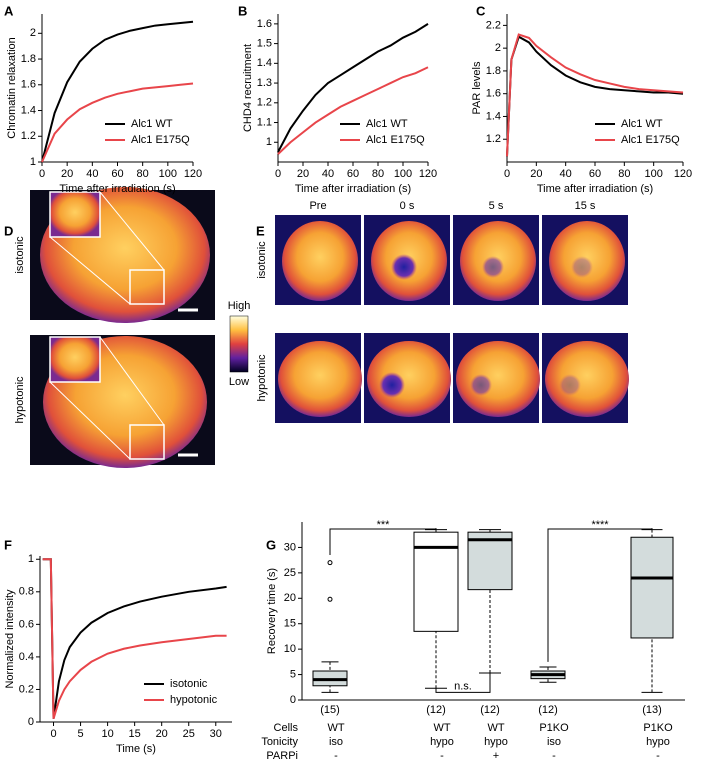 Image resolution: width=701 pixels, height=779 pixels. I want to click on panel-letter: C, so click(481, 10).